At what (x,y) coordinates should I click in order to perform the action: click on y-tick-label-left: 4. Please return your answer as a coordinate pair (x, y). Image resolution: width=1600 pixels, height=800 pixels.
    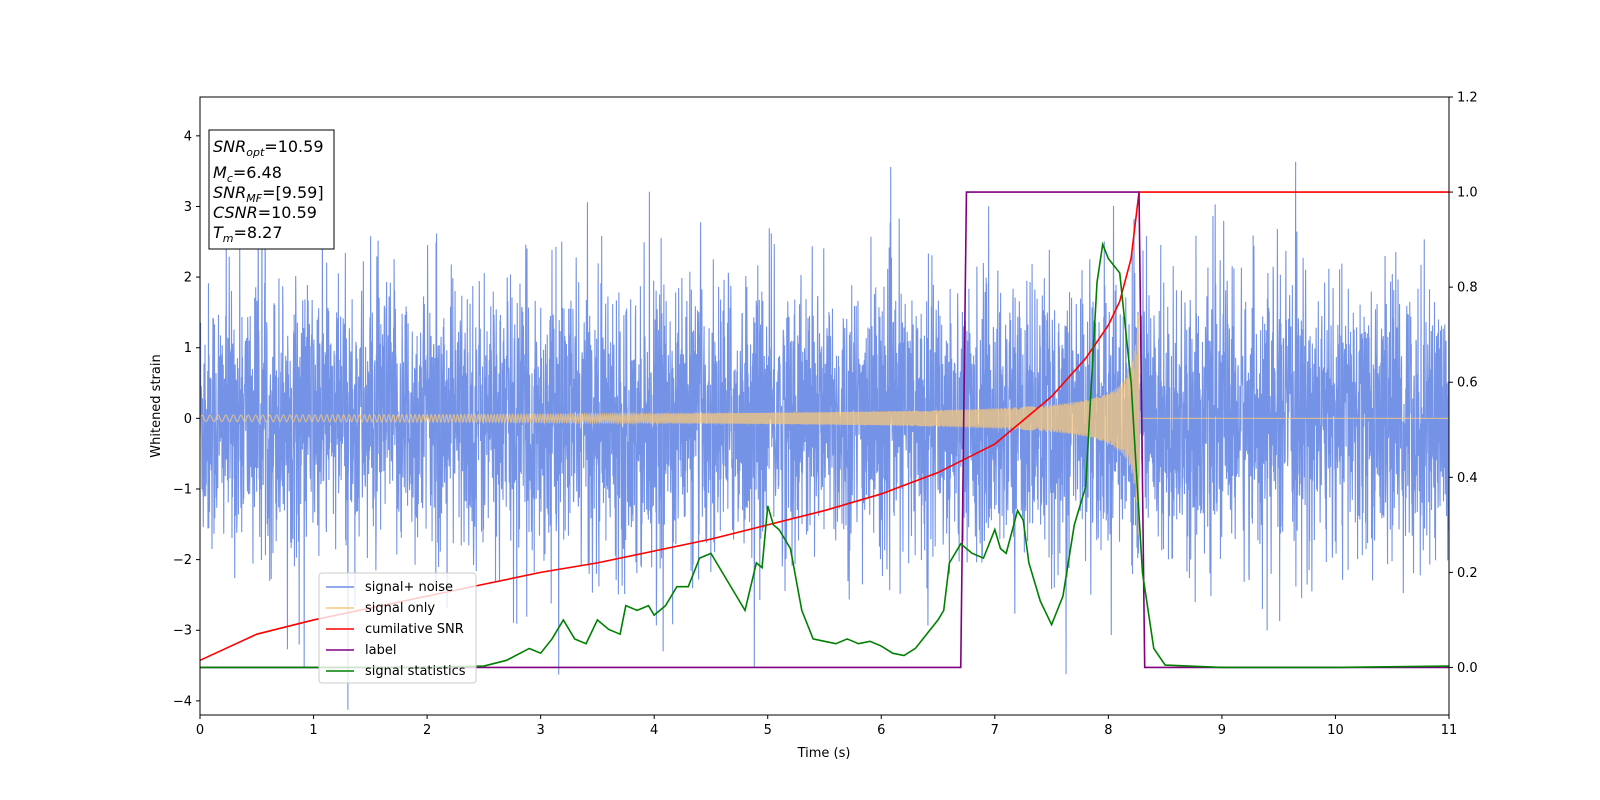
    Looking at the image, I should click on (188, 136).